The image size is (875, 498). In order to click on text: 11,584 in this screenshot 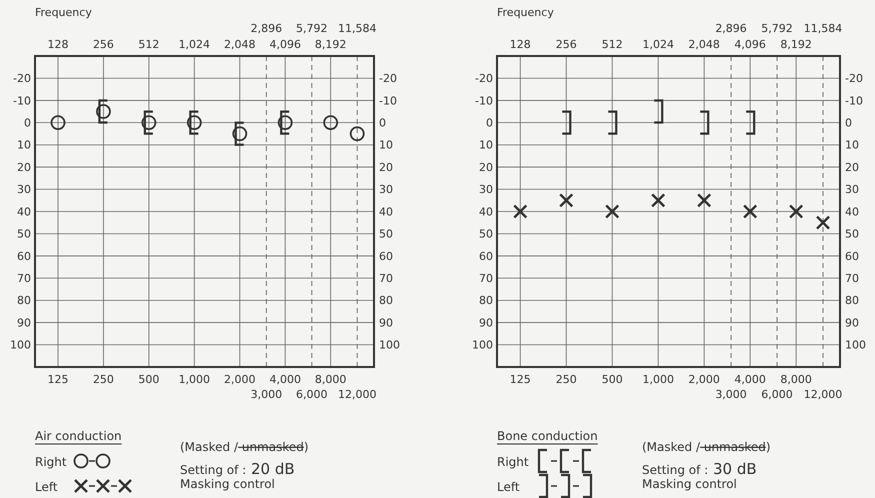, I will do `click(823, 28)`.